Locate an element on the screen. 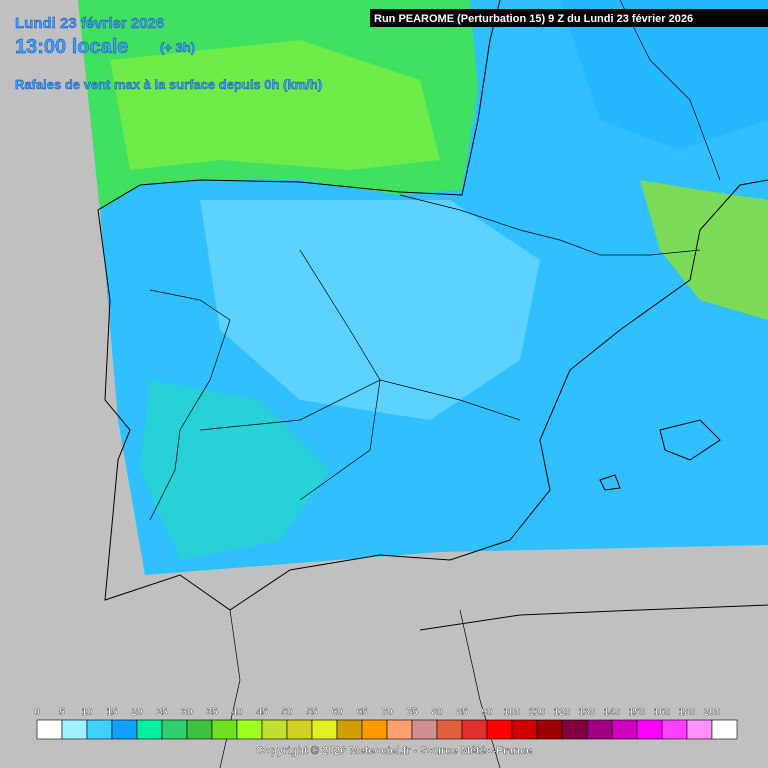  legend-label: 60 is located at coordinates (337, 712).